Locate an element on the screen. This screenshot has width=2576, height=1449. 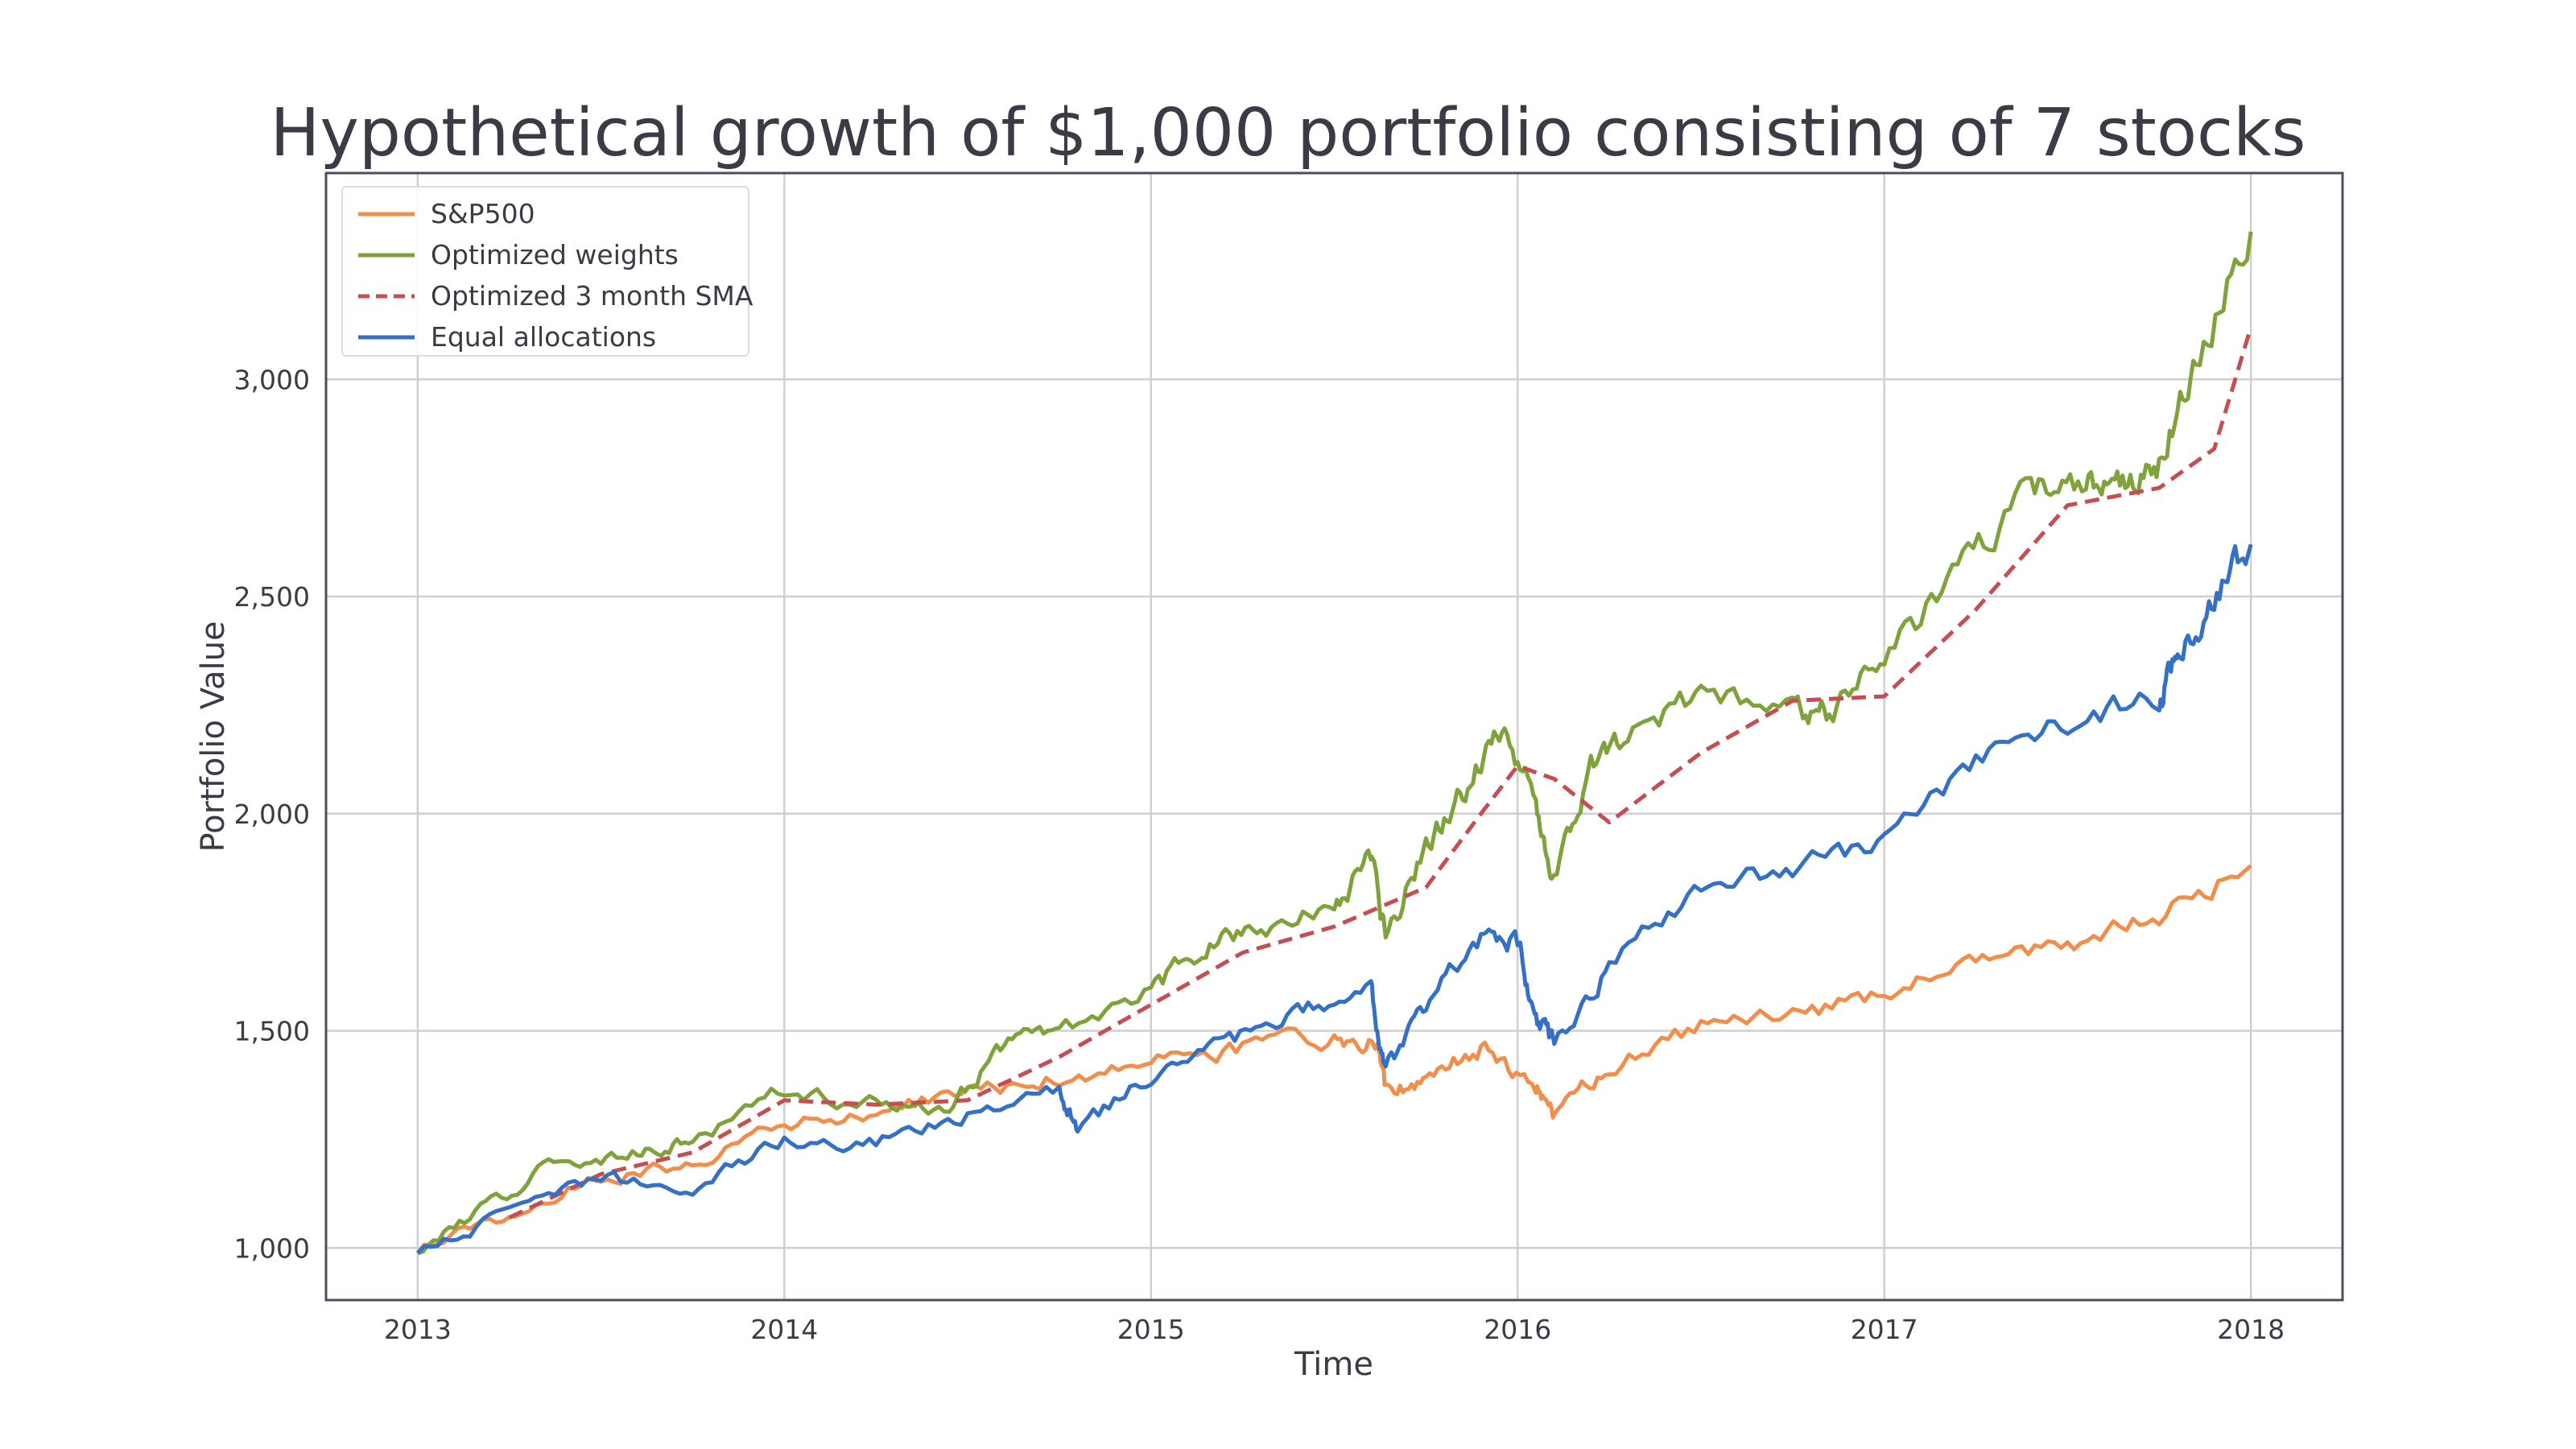
x-tick-label: 2018 is located at coordinates (2251, 1329).